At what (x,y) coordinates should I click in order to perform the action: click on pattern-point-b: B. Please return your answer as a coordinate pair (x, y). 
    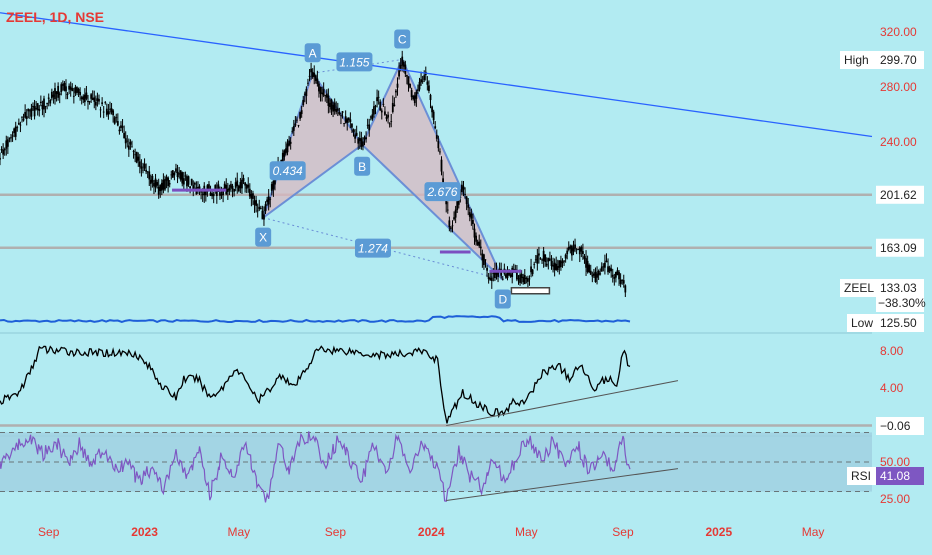
    Looking at the image, I should click on (362, 166).